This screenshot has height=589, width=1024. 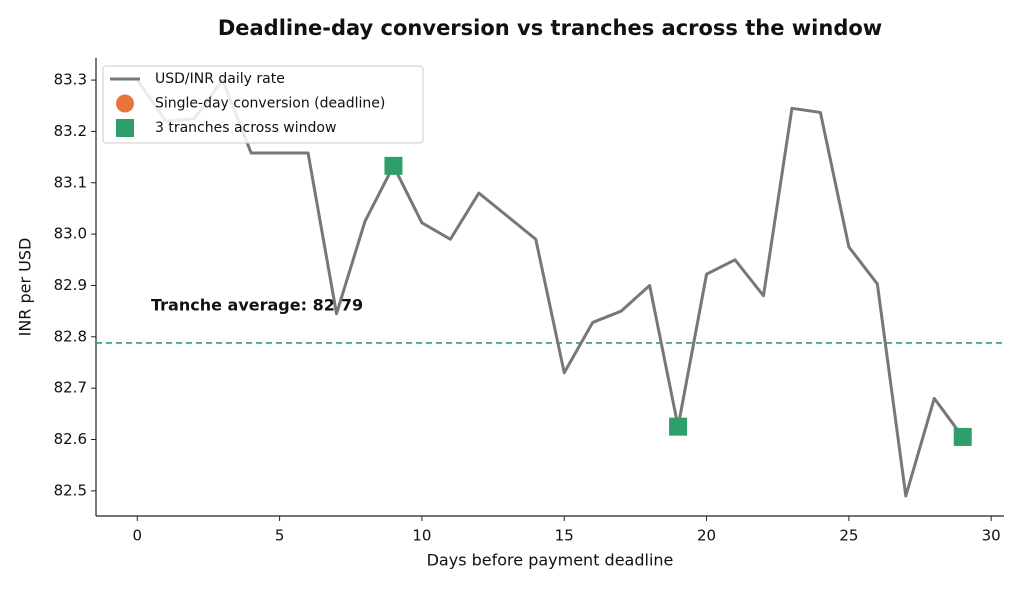 I want to click on y-tick-label: 82.6, so click(x=70, y=439).